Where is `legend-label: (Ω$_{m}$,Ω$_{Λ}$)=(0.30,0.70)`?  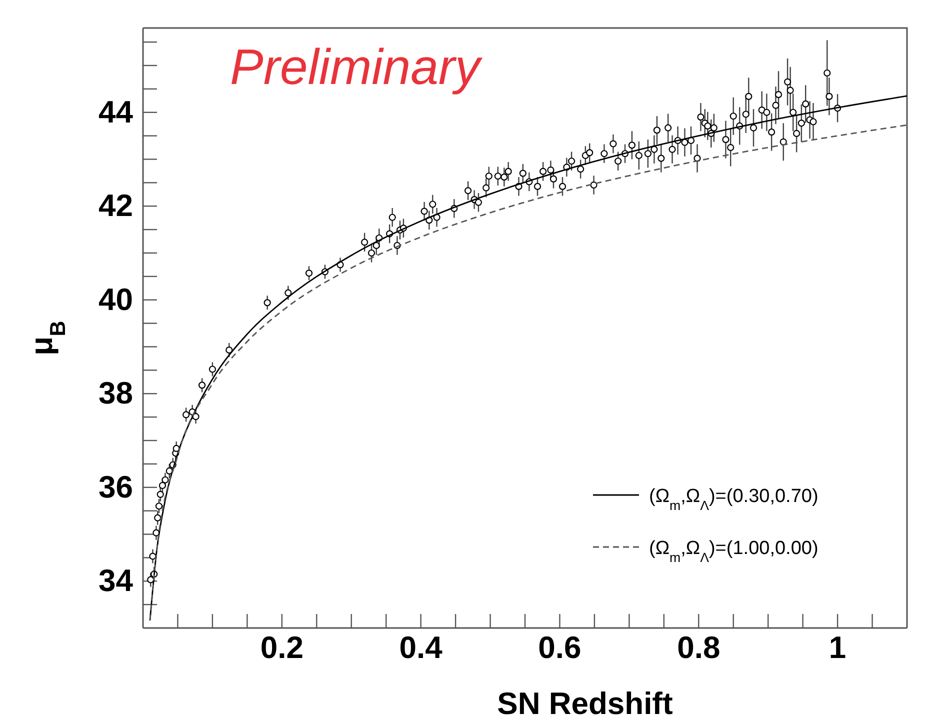 legend-label: (Ω$_{m}$,Ω$_{Λ}$)=(0.30,0.70) is located at coordinates (733, 499).